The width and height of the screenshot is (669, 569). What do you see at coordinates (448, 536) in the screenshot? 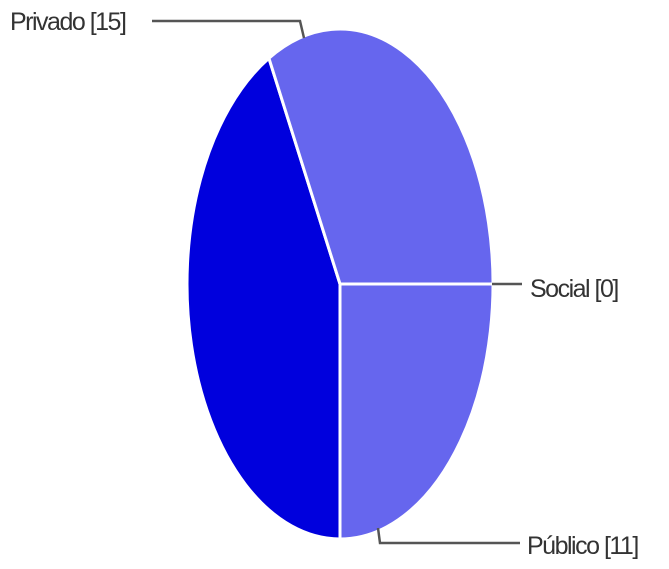
I see `leader-line-publico` at bounding box center [448, 536].